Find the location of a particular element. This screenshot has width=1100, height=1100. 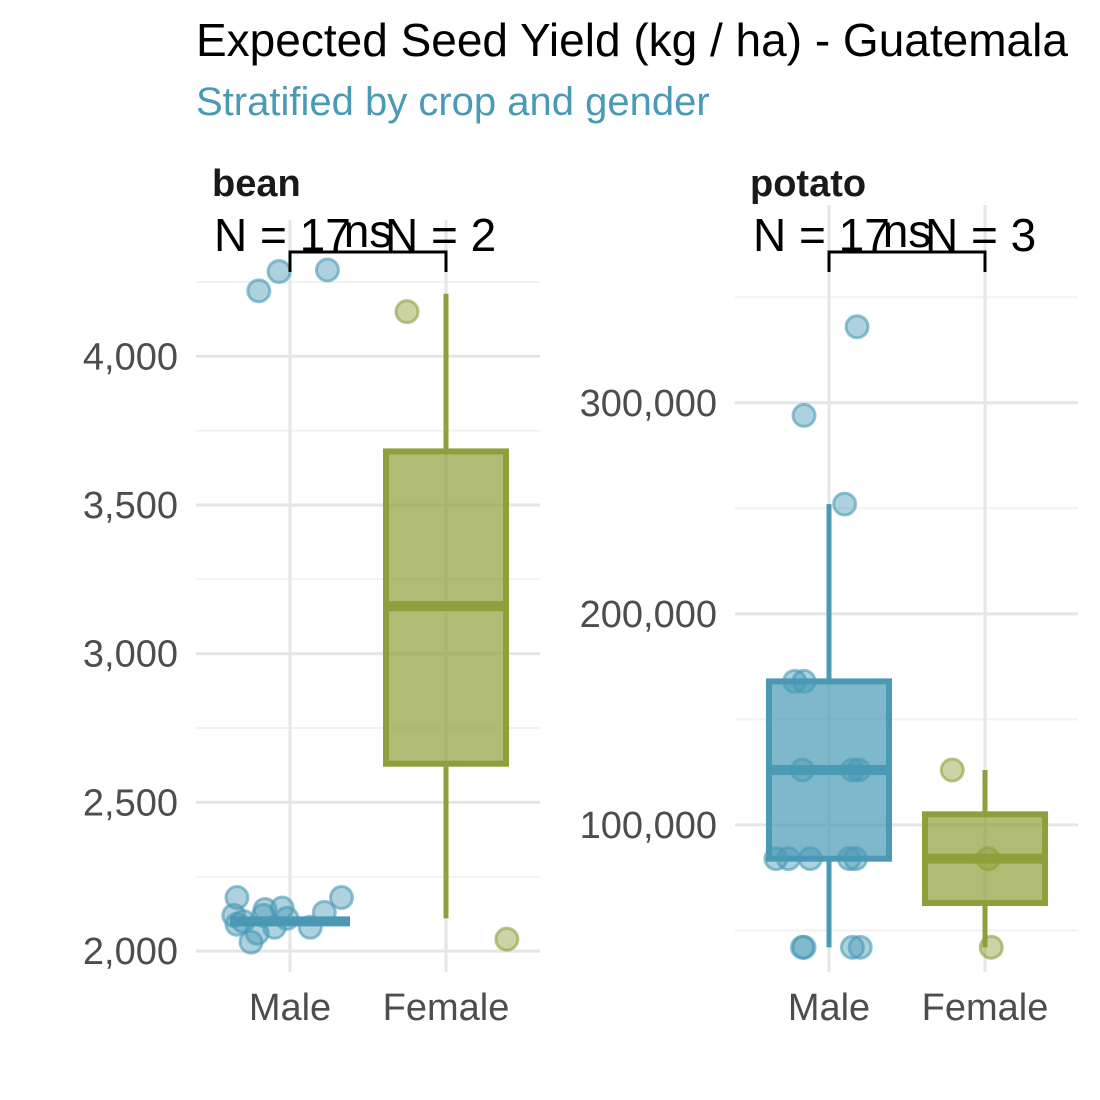

y-tick-label: 4,000 is located at coordinates (130, 357).